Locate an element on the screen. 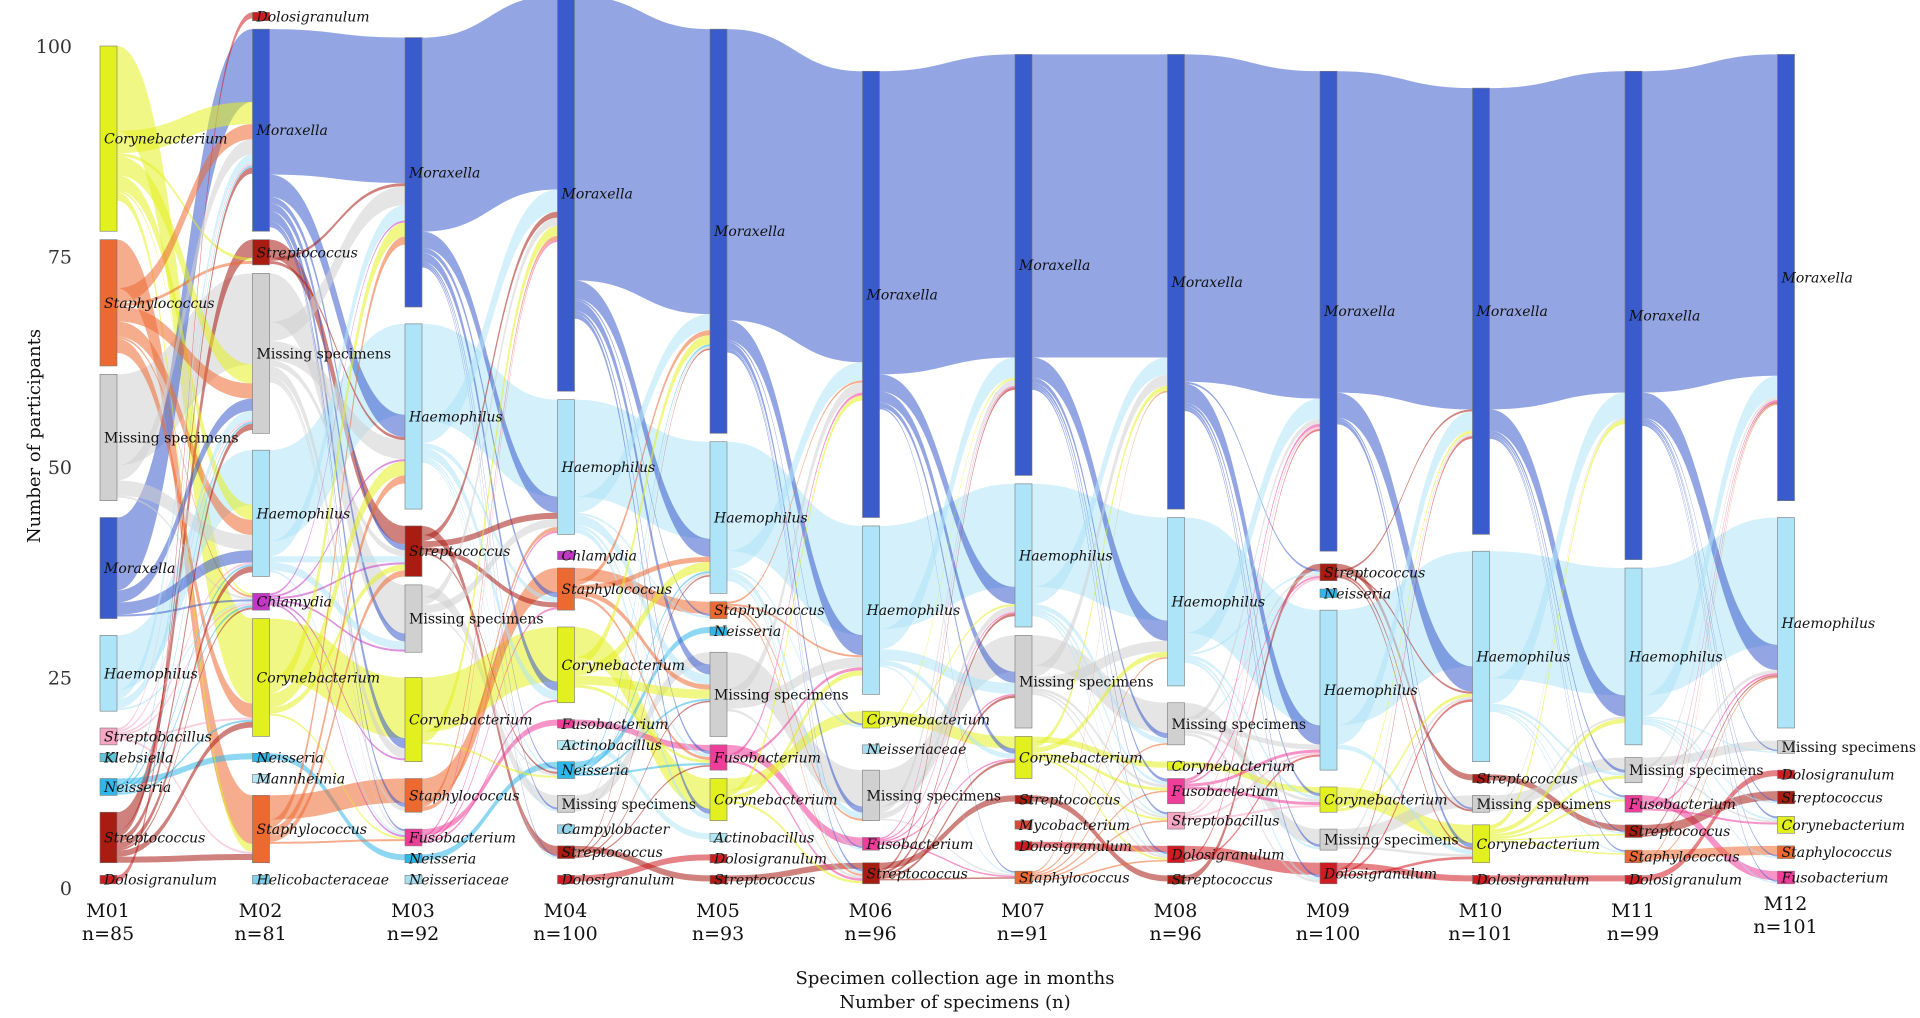 The height and width of the screenshot is (1018, 1920). node-m12-staphylococcus is located at coordinates (1786, 852).